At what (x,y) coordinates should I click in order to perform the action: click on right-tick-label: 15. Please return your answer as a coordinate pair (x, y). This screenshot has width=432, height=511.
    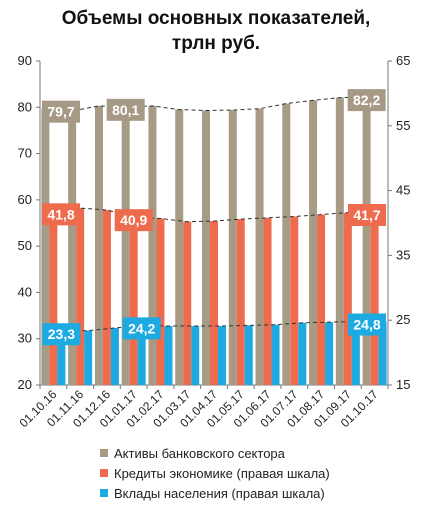
    Looking at the image, I should click on (403, 384).